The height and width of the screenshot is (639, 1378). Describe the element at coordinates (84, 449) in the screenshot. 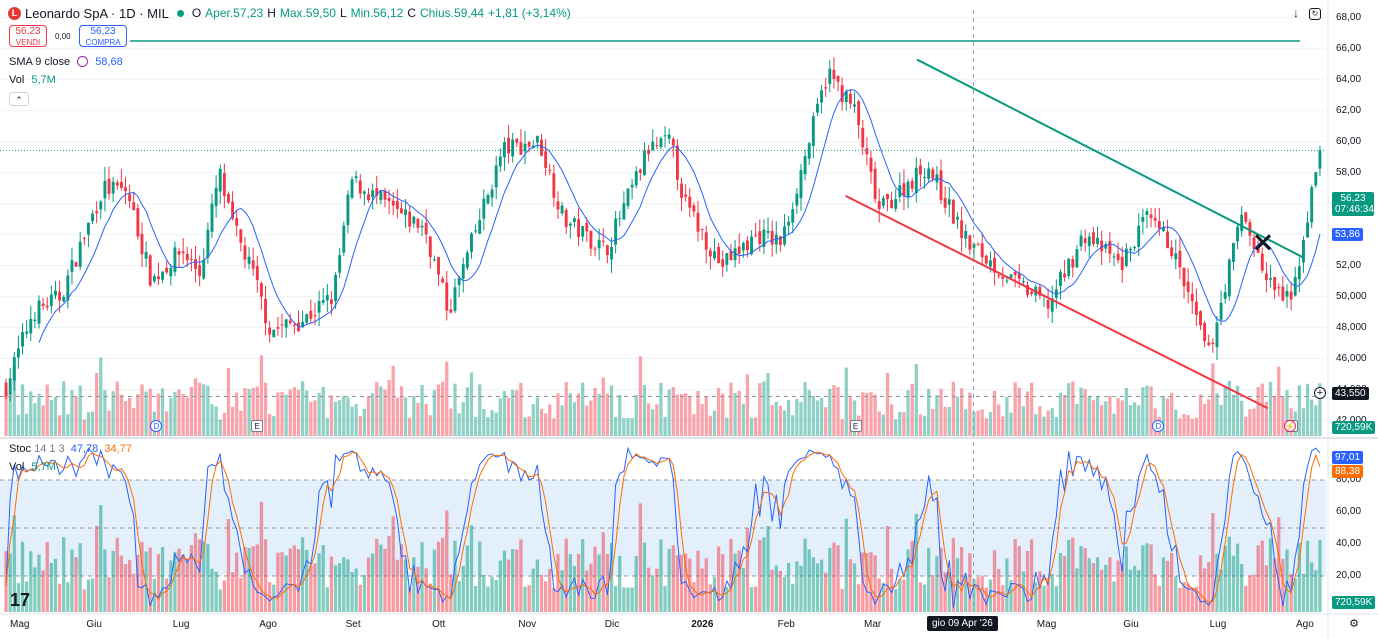

I see `stoch-k-value: 47,78` at that location.